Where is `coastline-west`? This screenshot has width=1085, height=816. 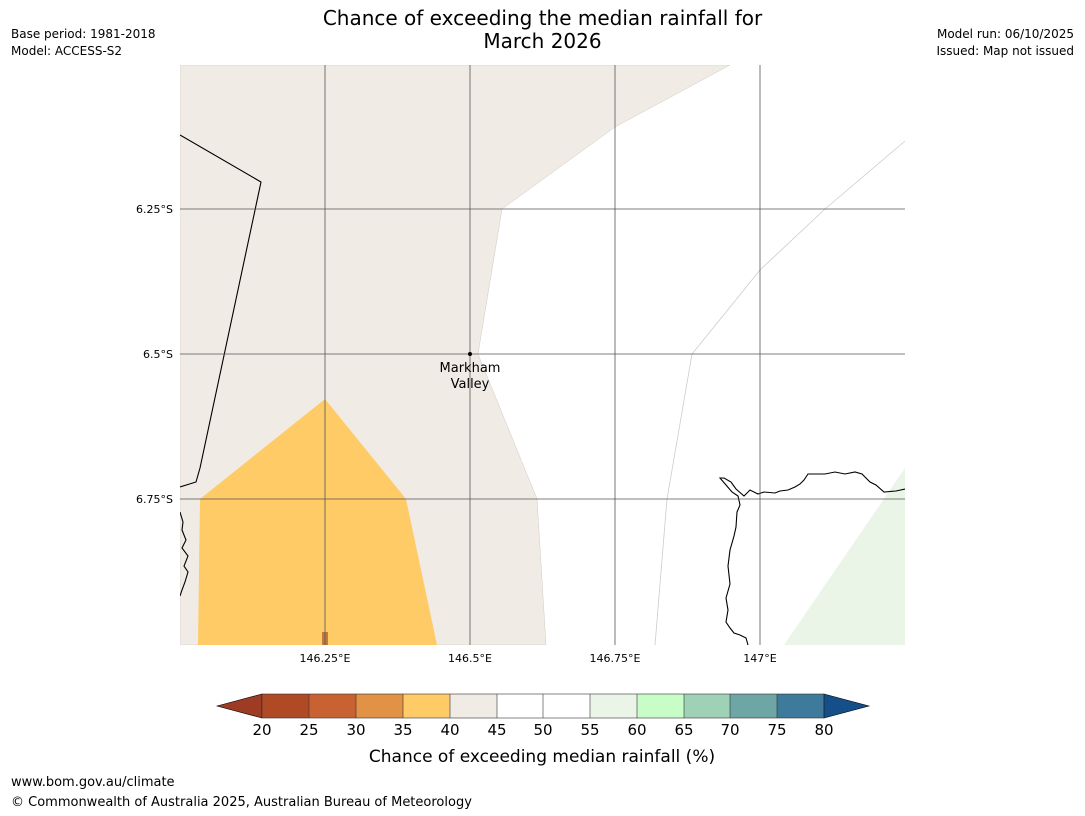 coastline-west is located at coordinates (221, 311).